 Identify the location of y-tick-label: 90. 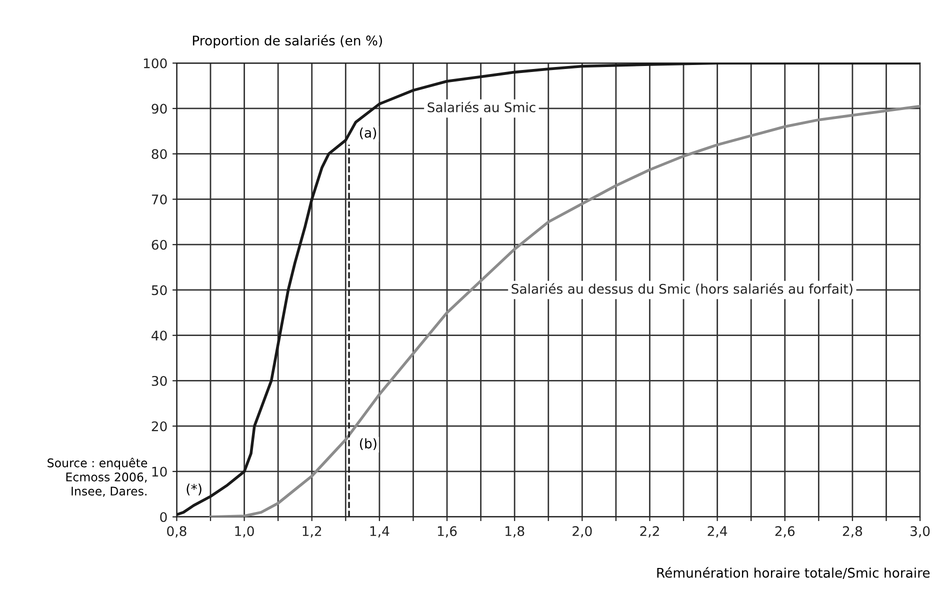
(159, 109).